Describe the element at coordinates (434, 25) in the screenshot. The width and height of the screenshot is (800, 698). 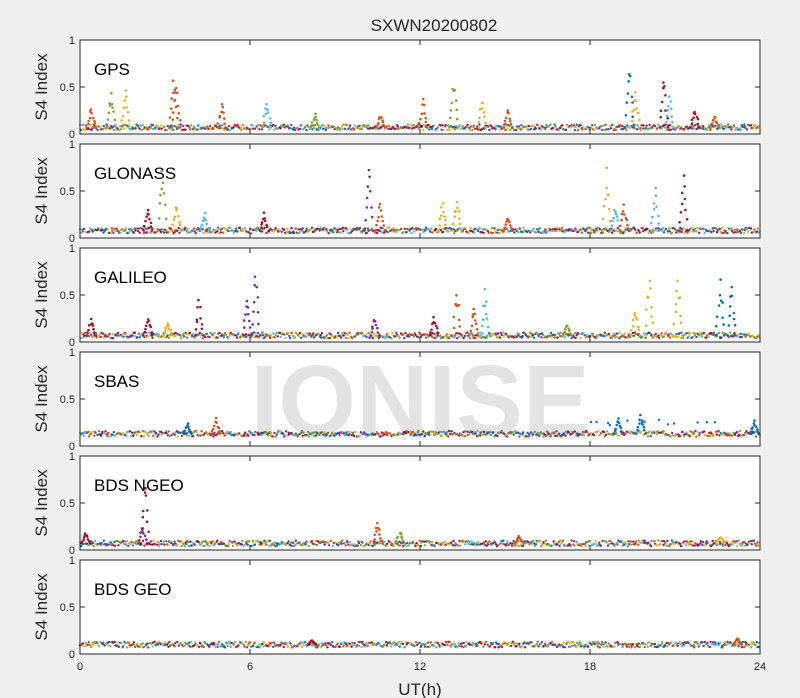
I see `chart-title: SXWN20200802` at that location.